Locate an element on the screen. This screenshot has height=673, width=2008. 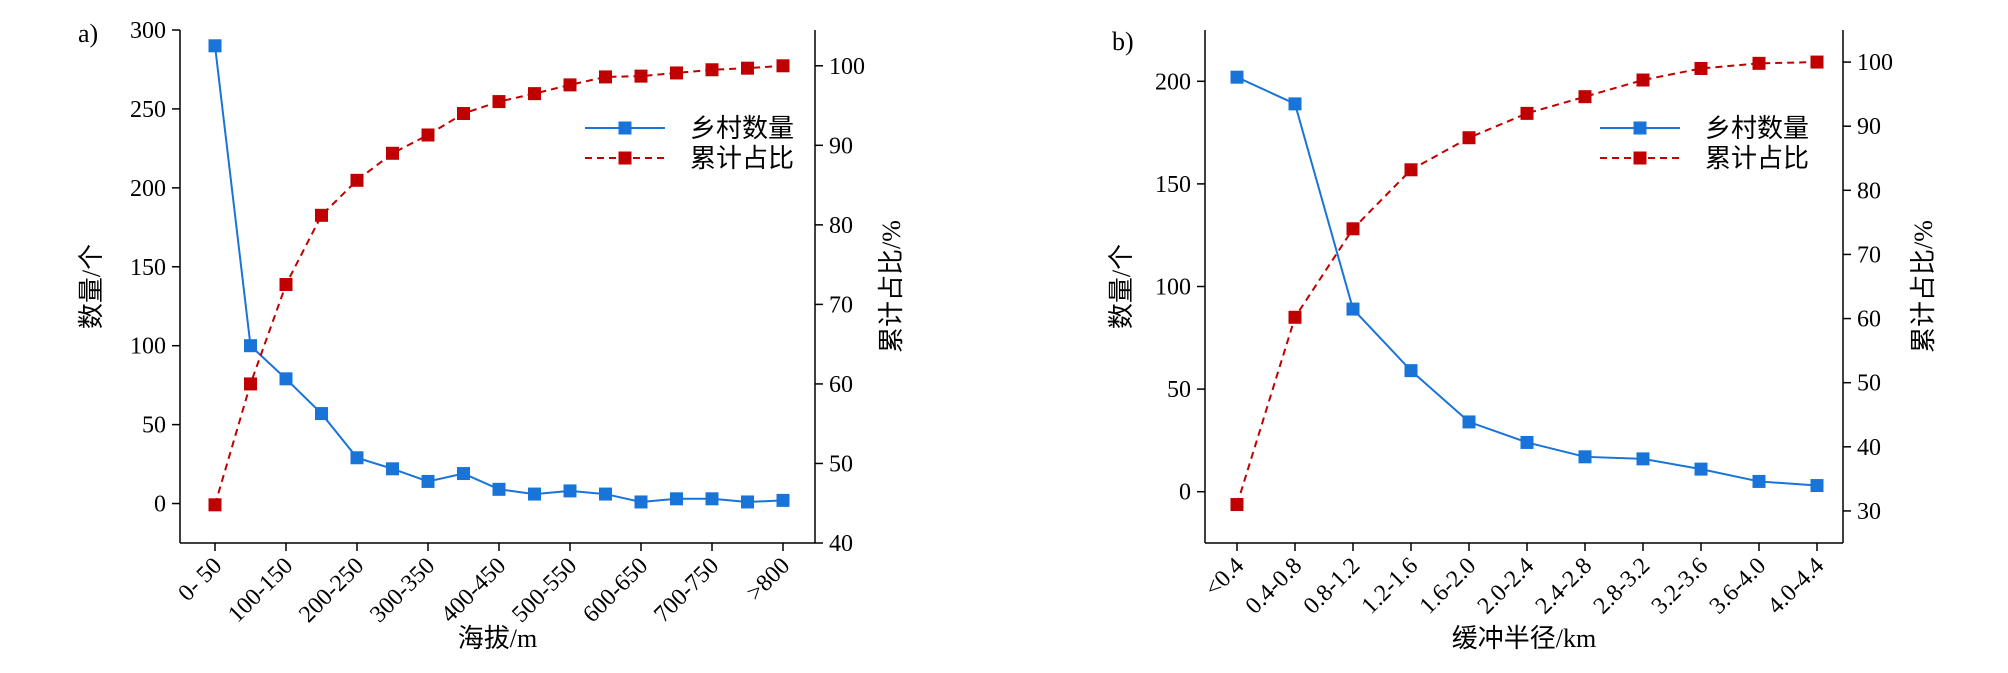
x-tick-label: 300-350 is located at coordinates (402, 590).